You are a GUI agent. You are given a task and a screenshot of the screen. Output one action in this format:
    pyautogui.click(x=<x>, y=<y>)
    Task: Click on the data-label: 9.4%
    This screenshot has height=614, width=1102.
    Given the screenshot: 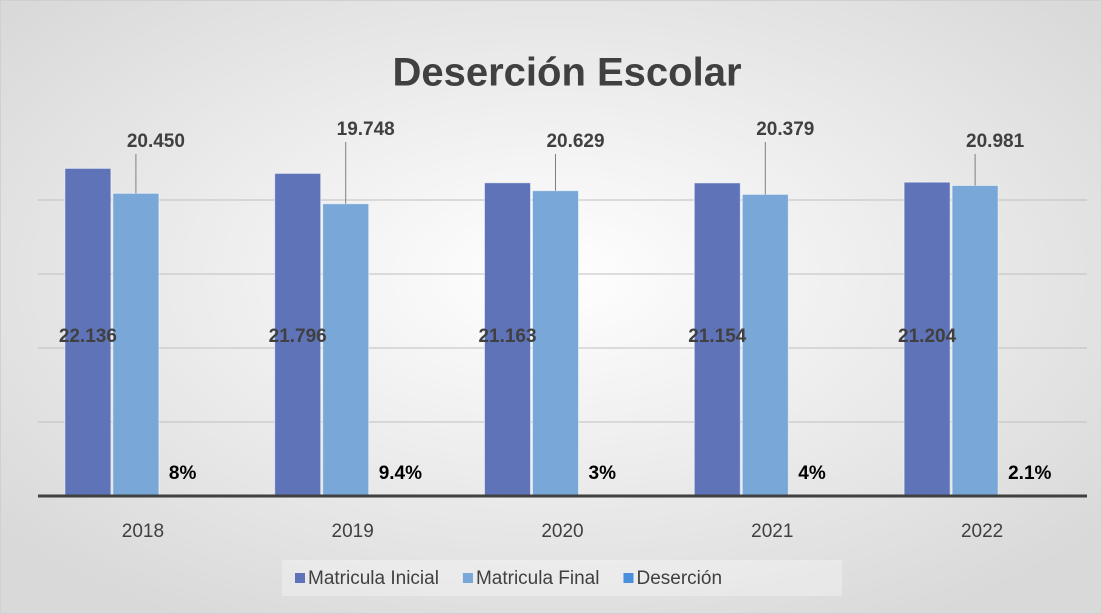 What is the action you would take?
    pyautogui.click(x=400, y=473)
    